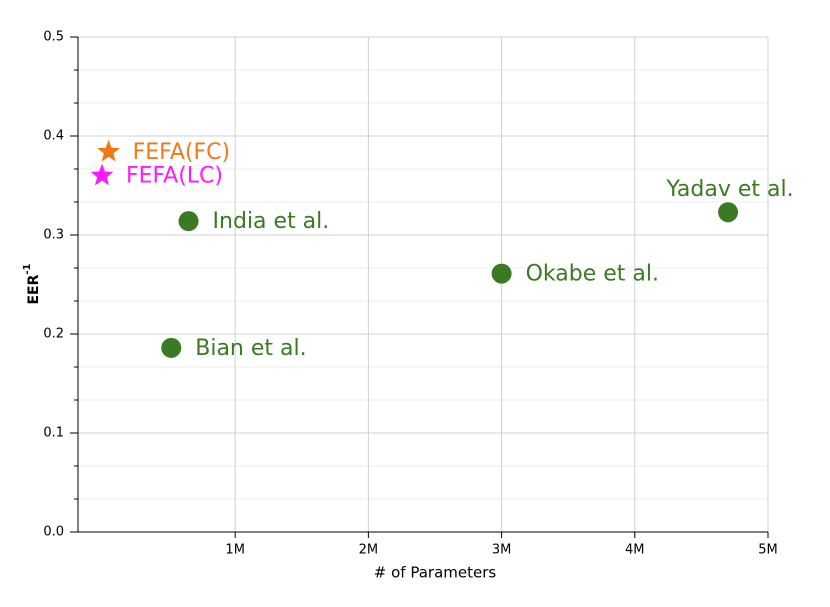  I want to click on x-tick-label: 4M, so click(635, 550).